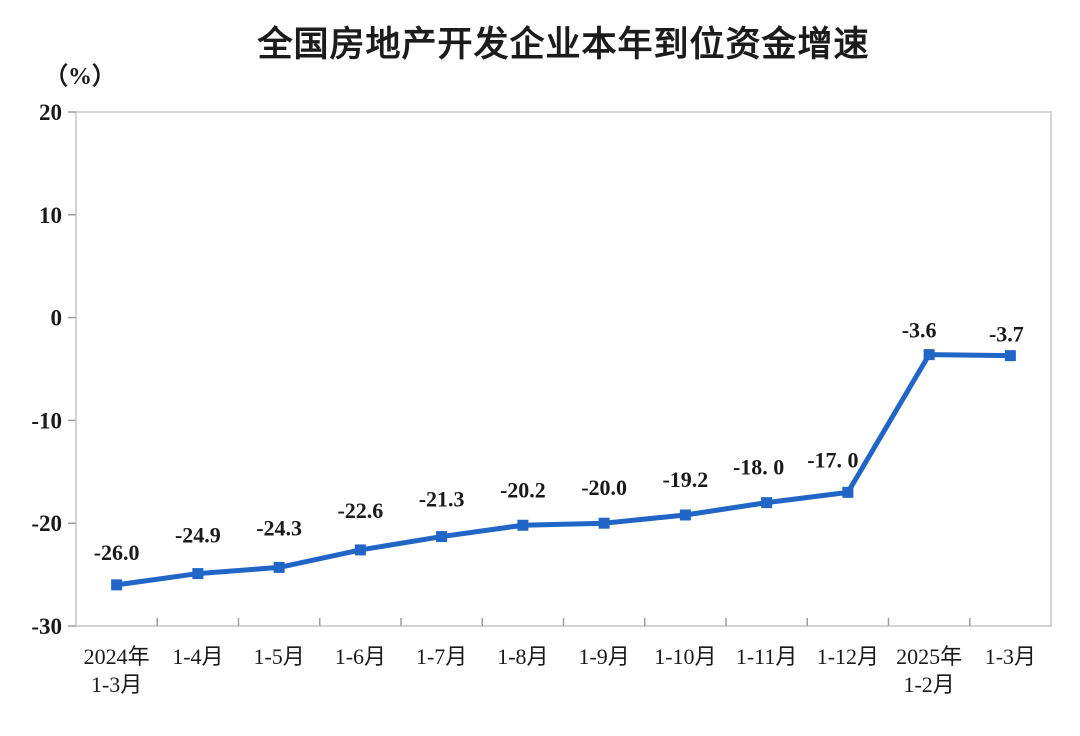 The height and width of the screenshot is (736, 1080). I want to click on x-axis-label: 2025年, so click(929, 656).